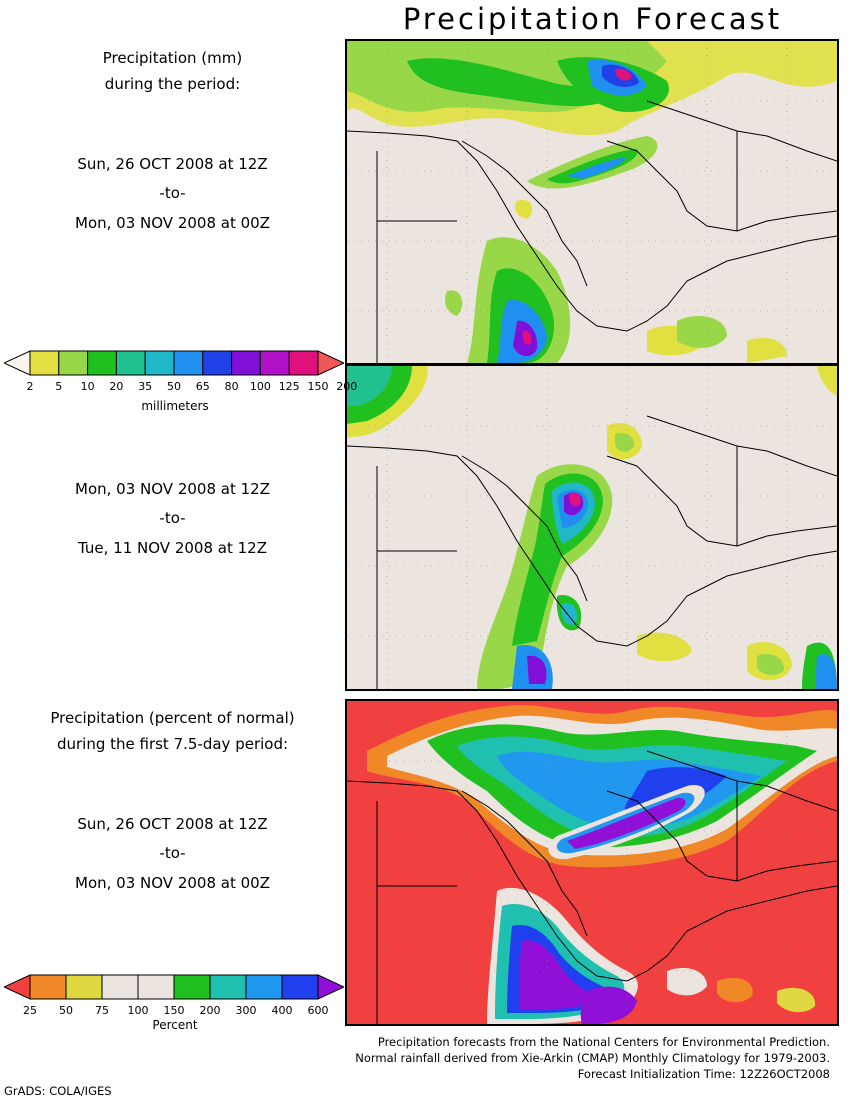 This screenshot has width=850, height=1100. What do you see at coordinates (210, 1010) in the screenshot?
I see `percent-colorbar-tick-label: 200` at bounding box center [210, 1010].